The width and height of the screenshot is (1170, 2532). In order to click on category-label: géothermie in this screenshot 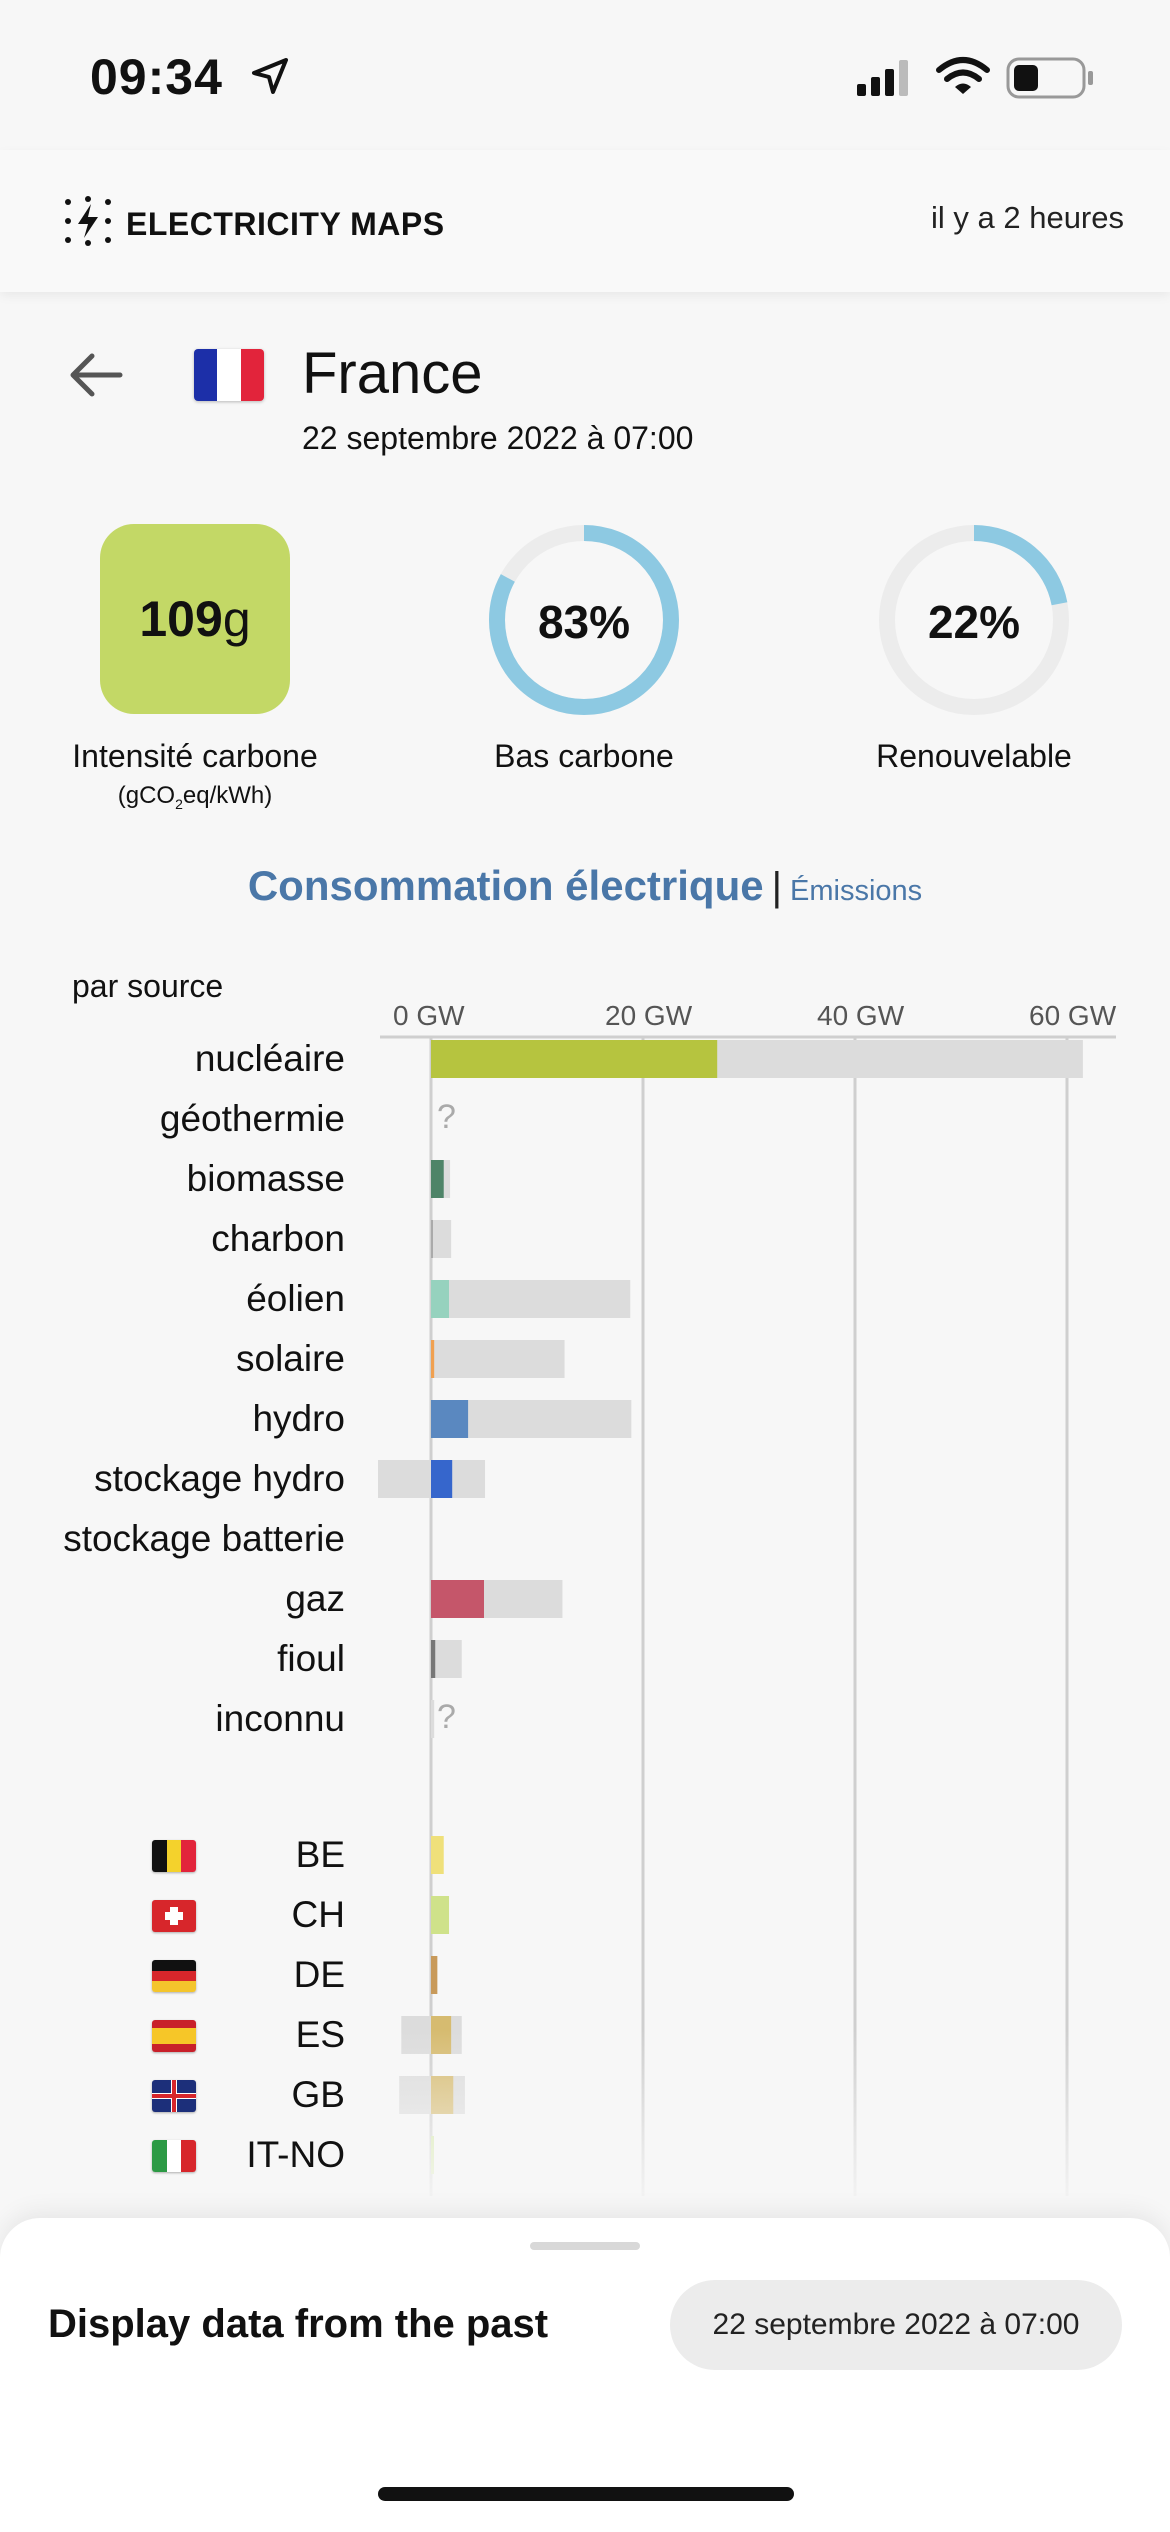, I will do `click(252, 1118)`.